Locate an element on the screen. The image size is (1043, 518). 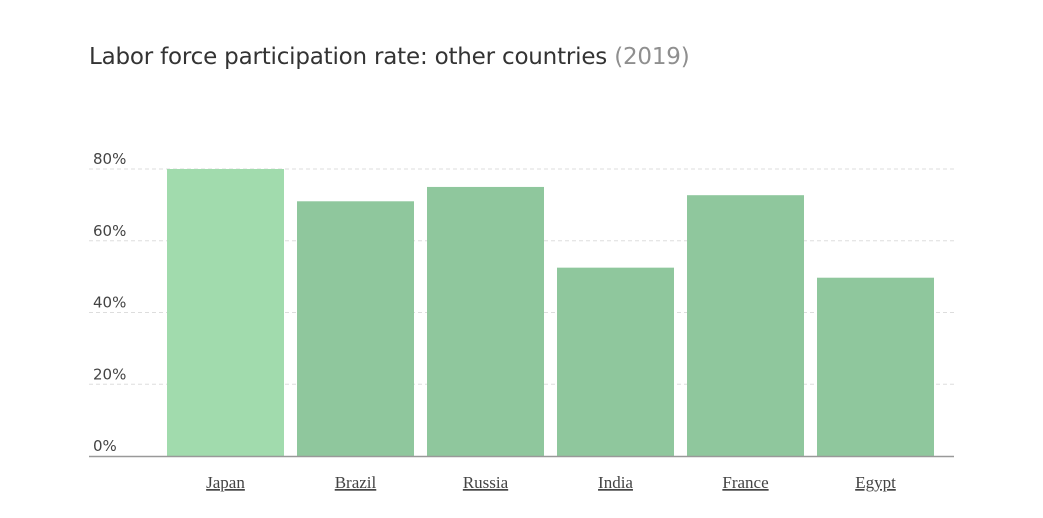
y-tick-label: 20% is located at coordinates (109, 374).